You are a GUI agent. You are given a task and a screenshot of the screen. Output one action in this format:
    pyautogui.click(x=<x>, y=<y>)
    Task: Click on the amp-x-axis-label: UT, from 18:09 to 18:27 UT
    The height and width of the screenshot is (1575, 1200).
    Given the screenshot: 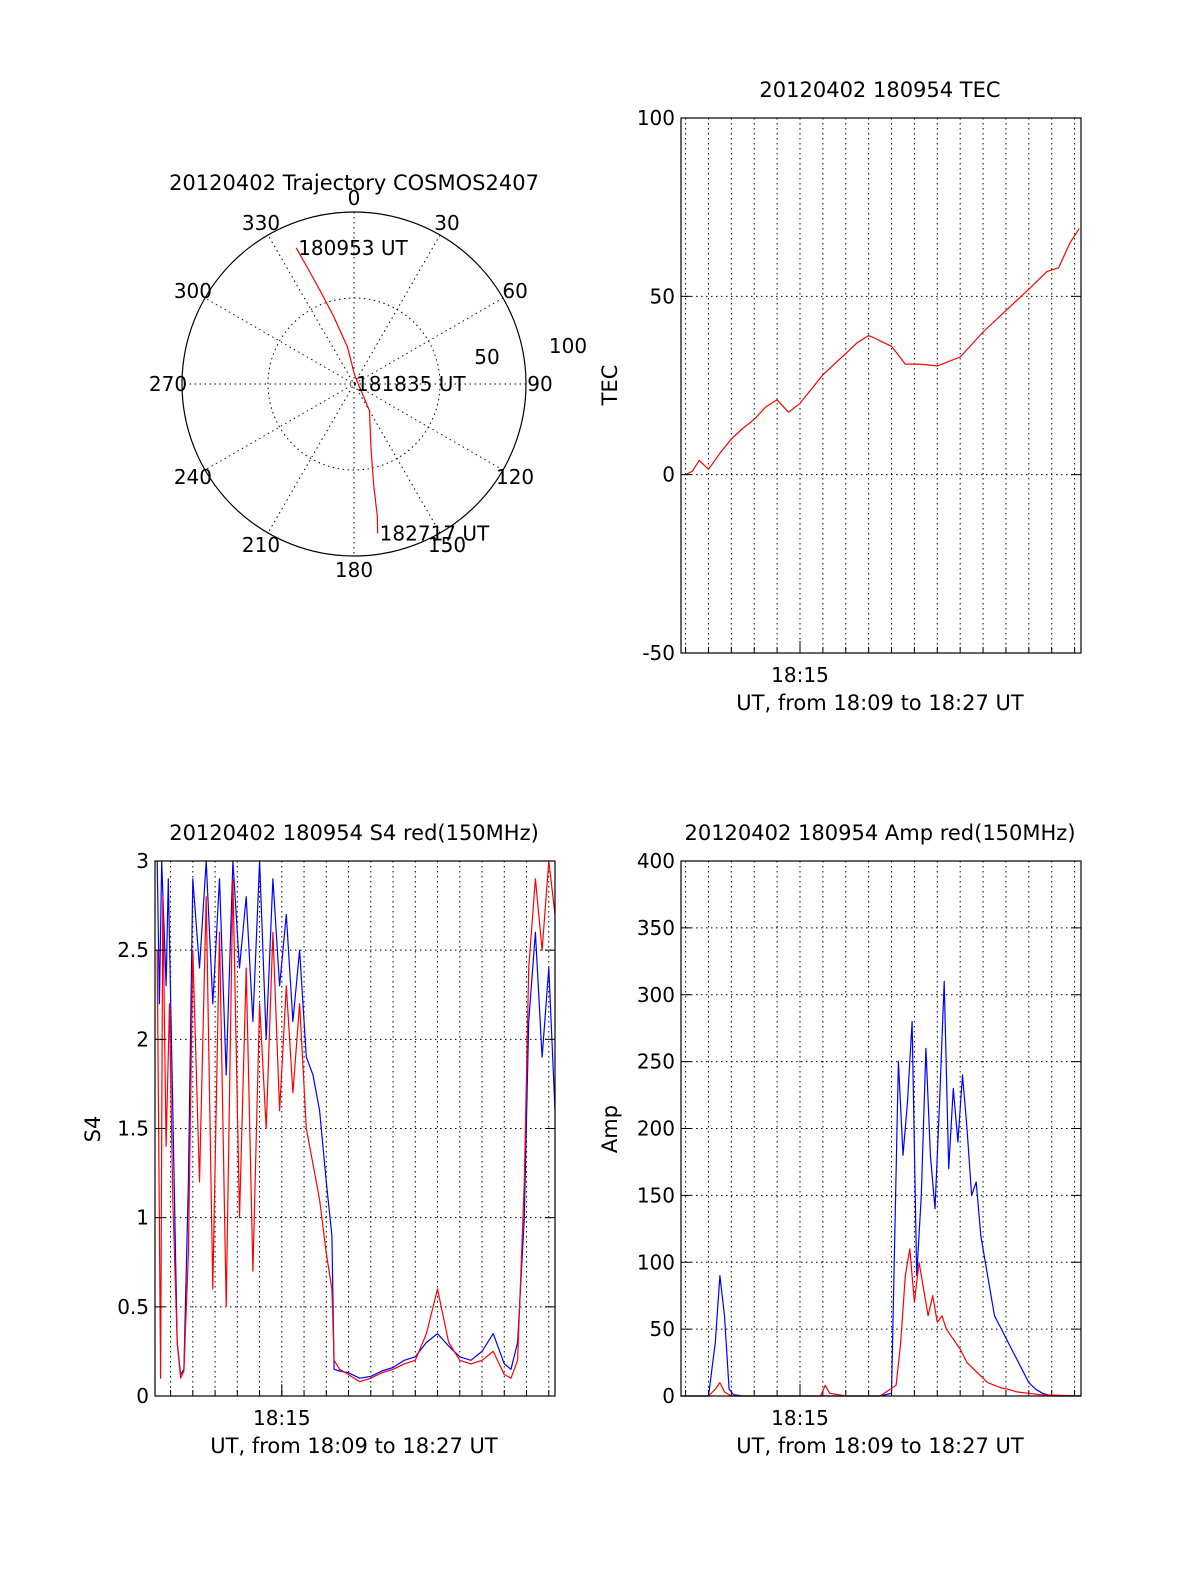 What is the action you would take?
    pyautogui.click(x=880, y=1446)
    